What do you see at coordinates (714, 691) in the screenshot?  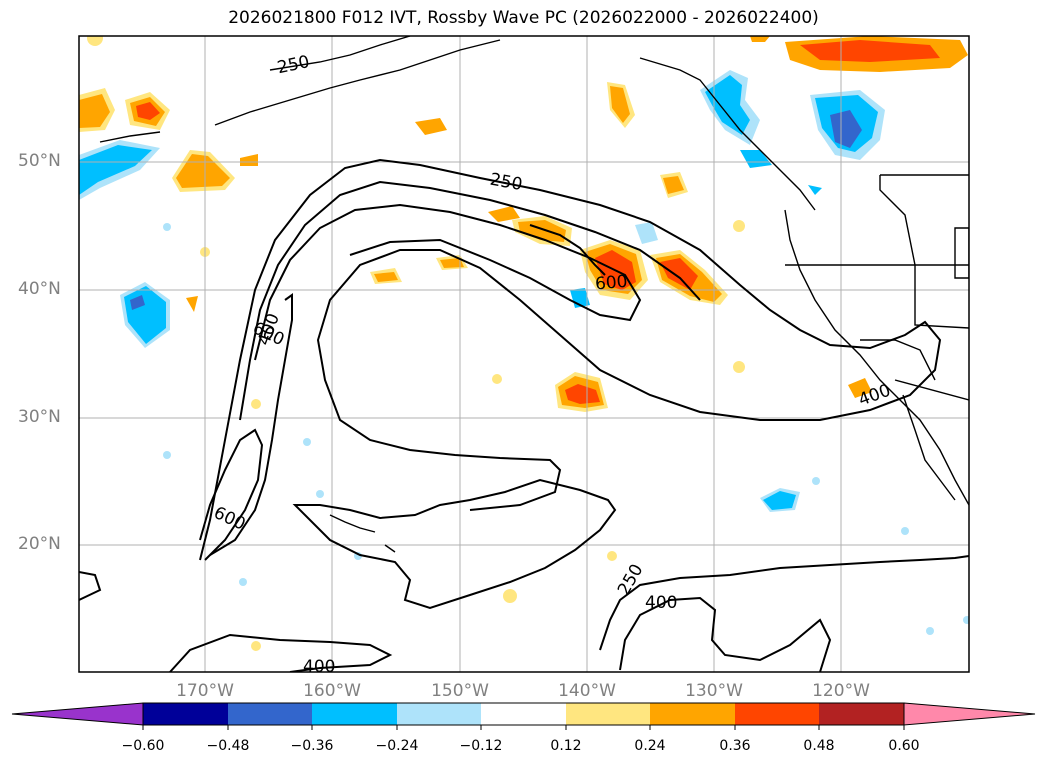 I see `lon-label: 130°W` at bounding box center [714, 691].